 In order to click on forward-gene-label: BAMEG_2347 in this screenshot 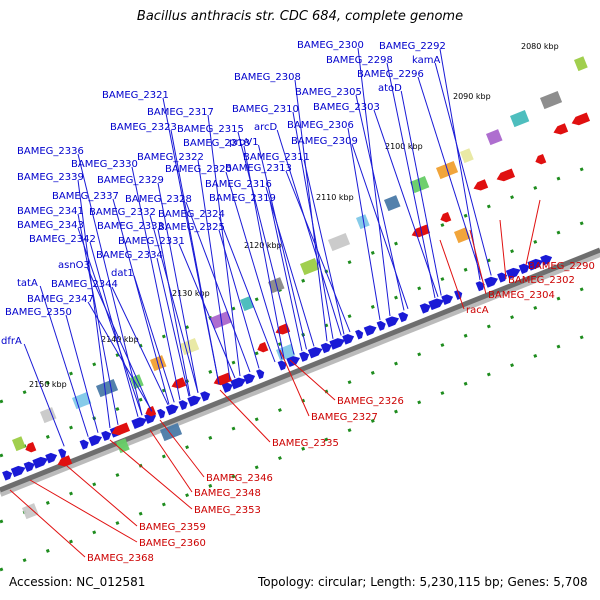, I will do `click(60, 299)`.